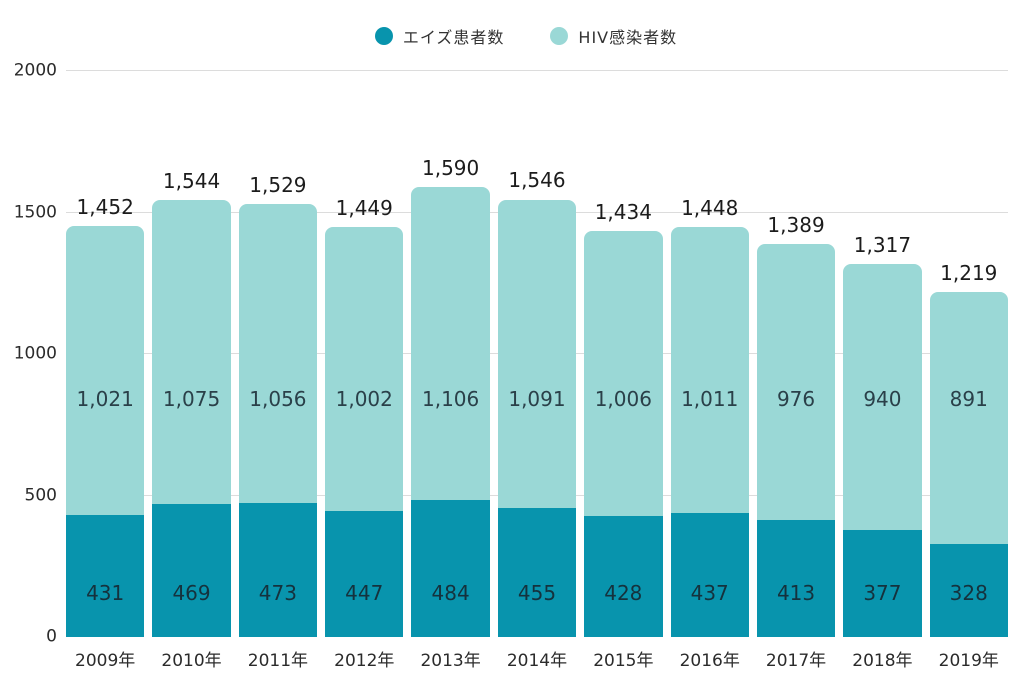  Describe the element at coordinates (35, 212) in the screenshot. I see `y-tick-label: 1500` at that location.